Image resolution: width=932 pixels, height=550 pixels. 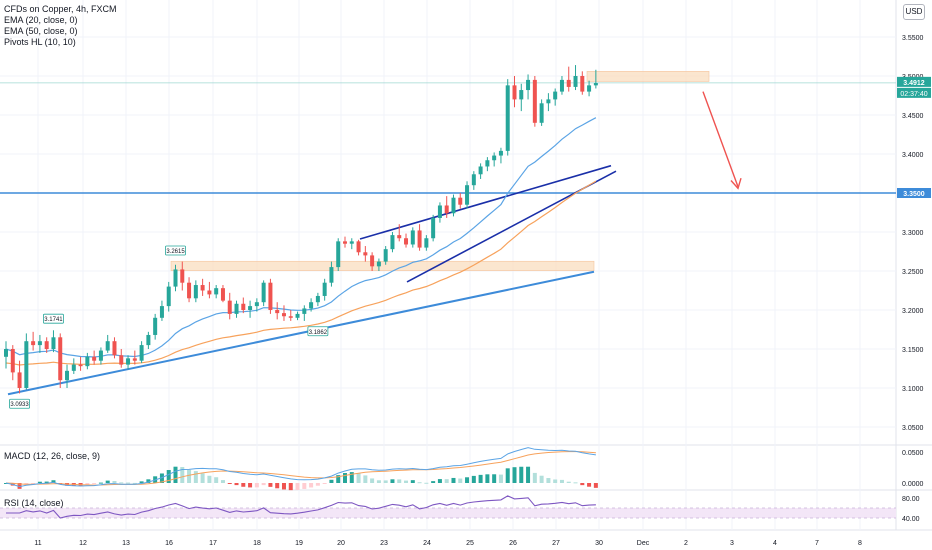 I want to click on time-tick-label: 30, so click(x=599, y=543).